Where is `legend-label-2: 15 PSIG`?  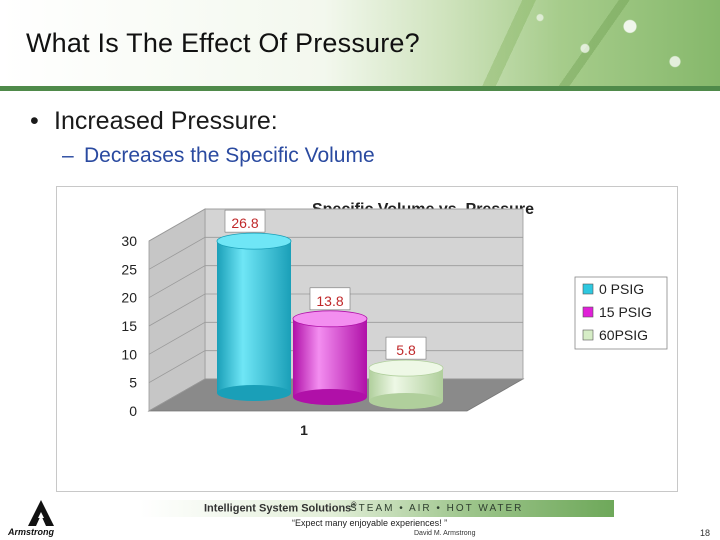 legend-label-2: 15 PSIG is located at coordinates (625, 312).